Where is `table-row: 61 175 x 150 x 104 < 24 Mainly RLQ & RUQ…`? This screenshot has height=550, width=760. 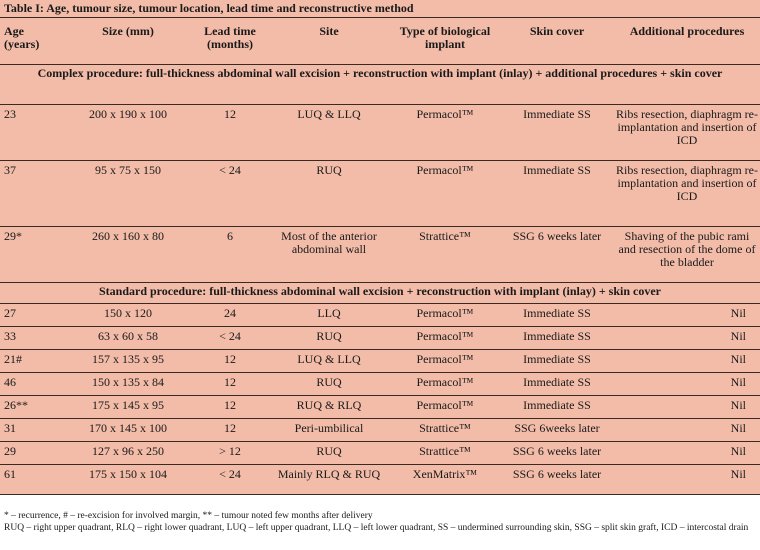
table-row: 61 175 x 150 x 104 < 24 Mainly RLQ & RUQ… is located at coordinates (380, 479).